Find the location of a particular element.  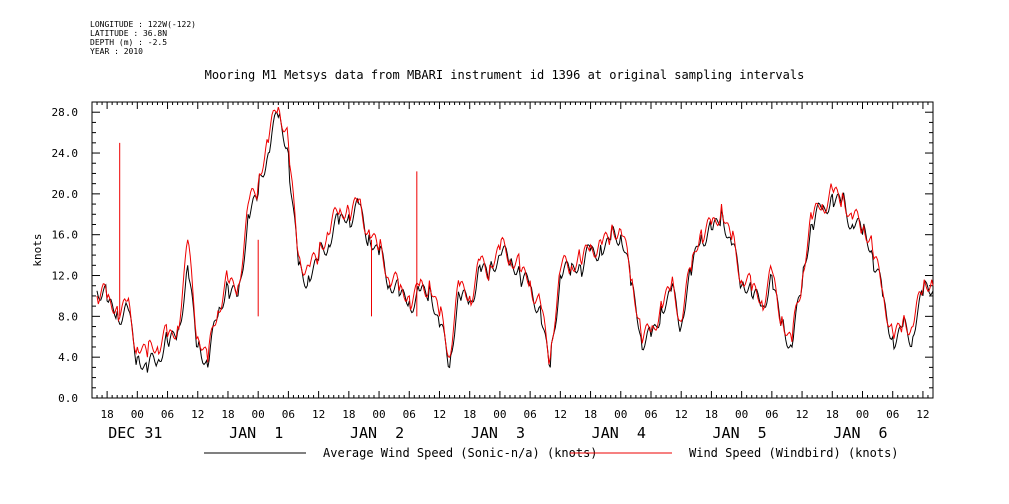

x-day-label: DEC 31 is located at coordinates (135, 433).